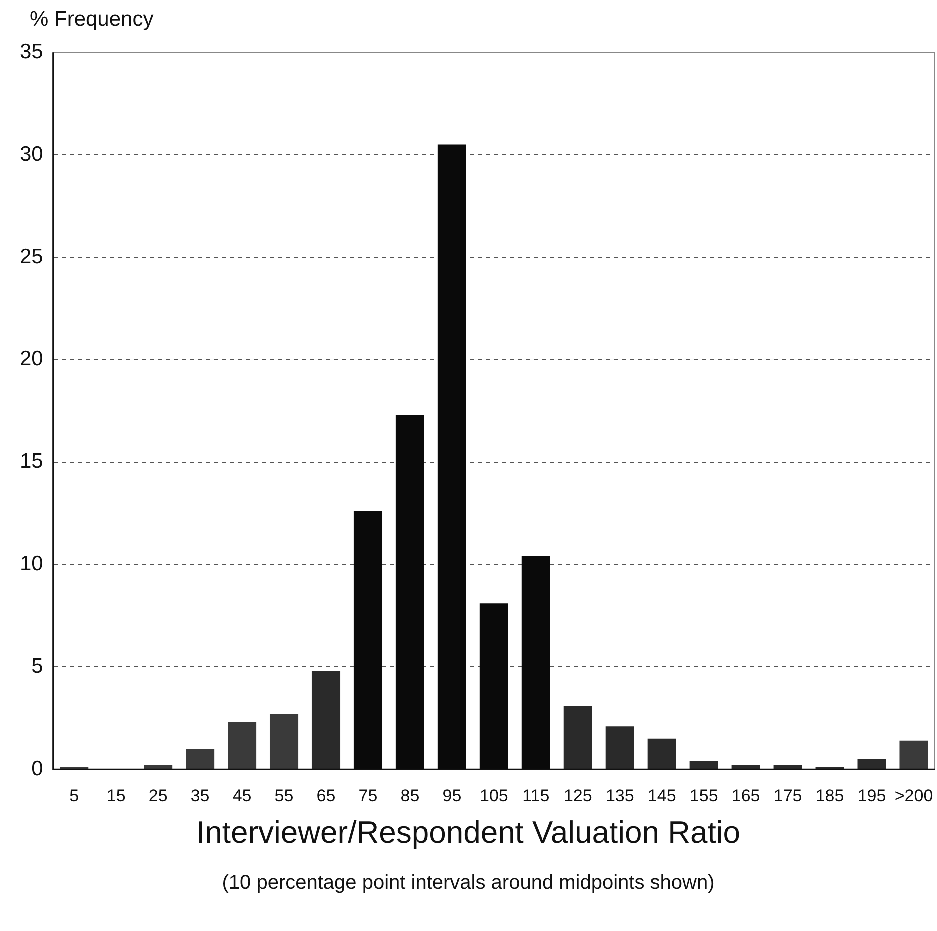 The image size is (937, 931). Describe the element at coordinates (872, 796) in the screenshot. I see `x-tick-label: 195` at that location.